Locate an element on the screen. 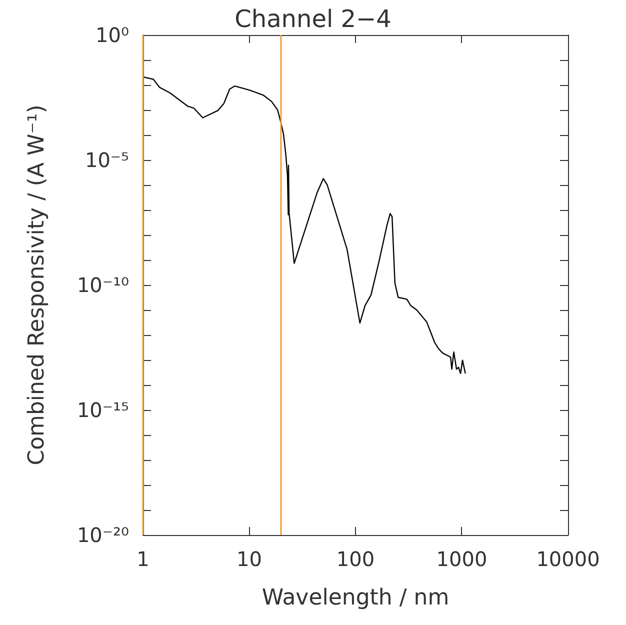 The image size is (626, 625). y-tick-label: 10⁻⁵ is located at coordinates (106, 160).